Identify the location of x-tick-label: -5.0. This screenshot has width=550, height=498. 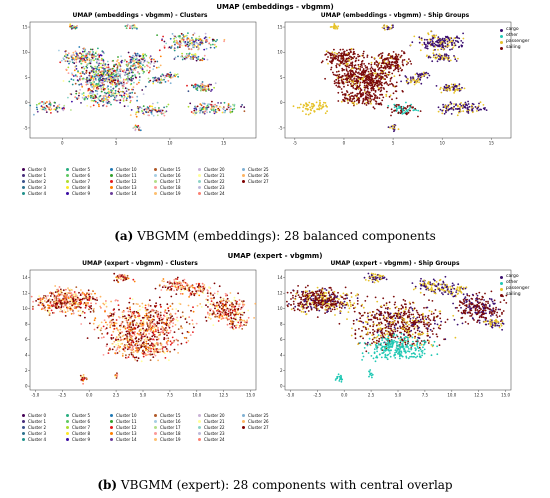
(35, 395).